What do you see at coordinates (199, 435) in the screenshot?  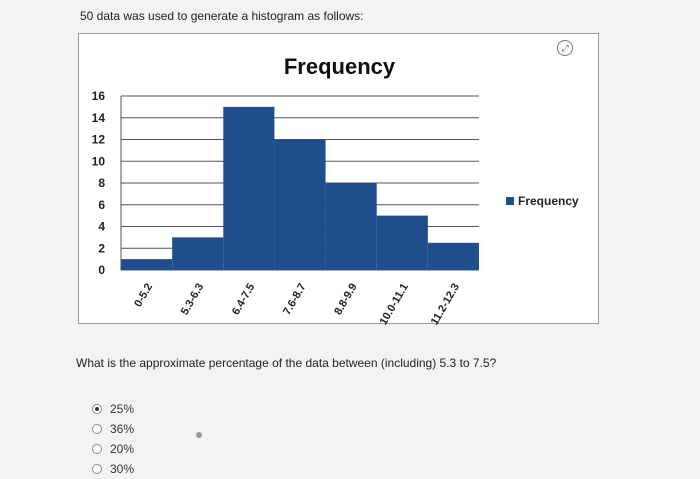 I see `cursor-dot` at bounding box center [199, 435].